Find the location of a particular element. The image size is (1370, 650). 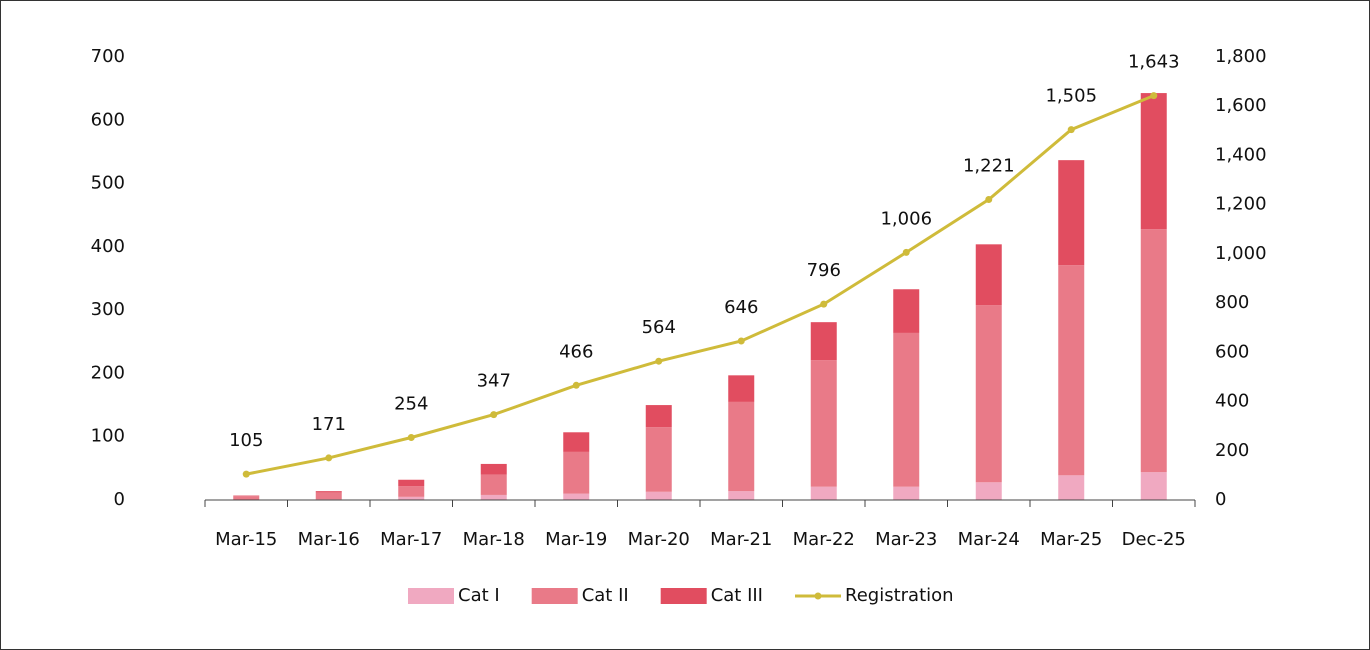

x-tick-label: Mar-16 is located at coordinates (329, 539).